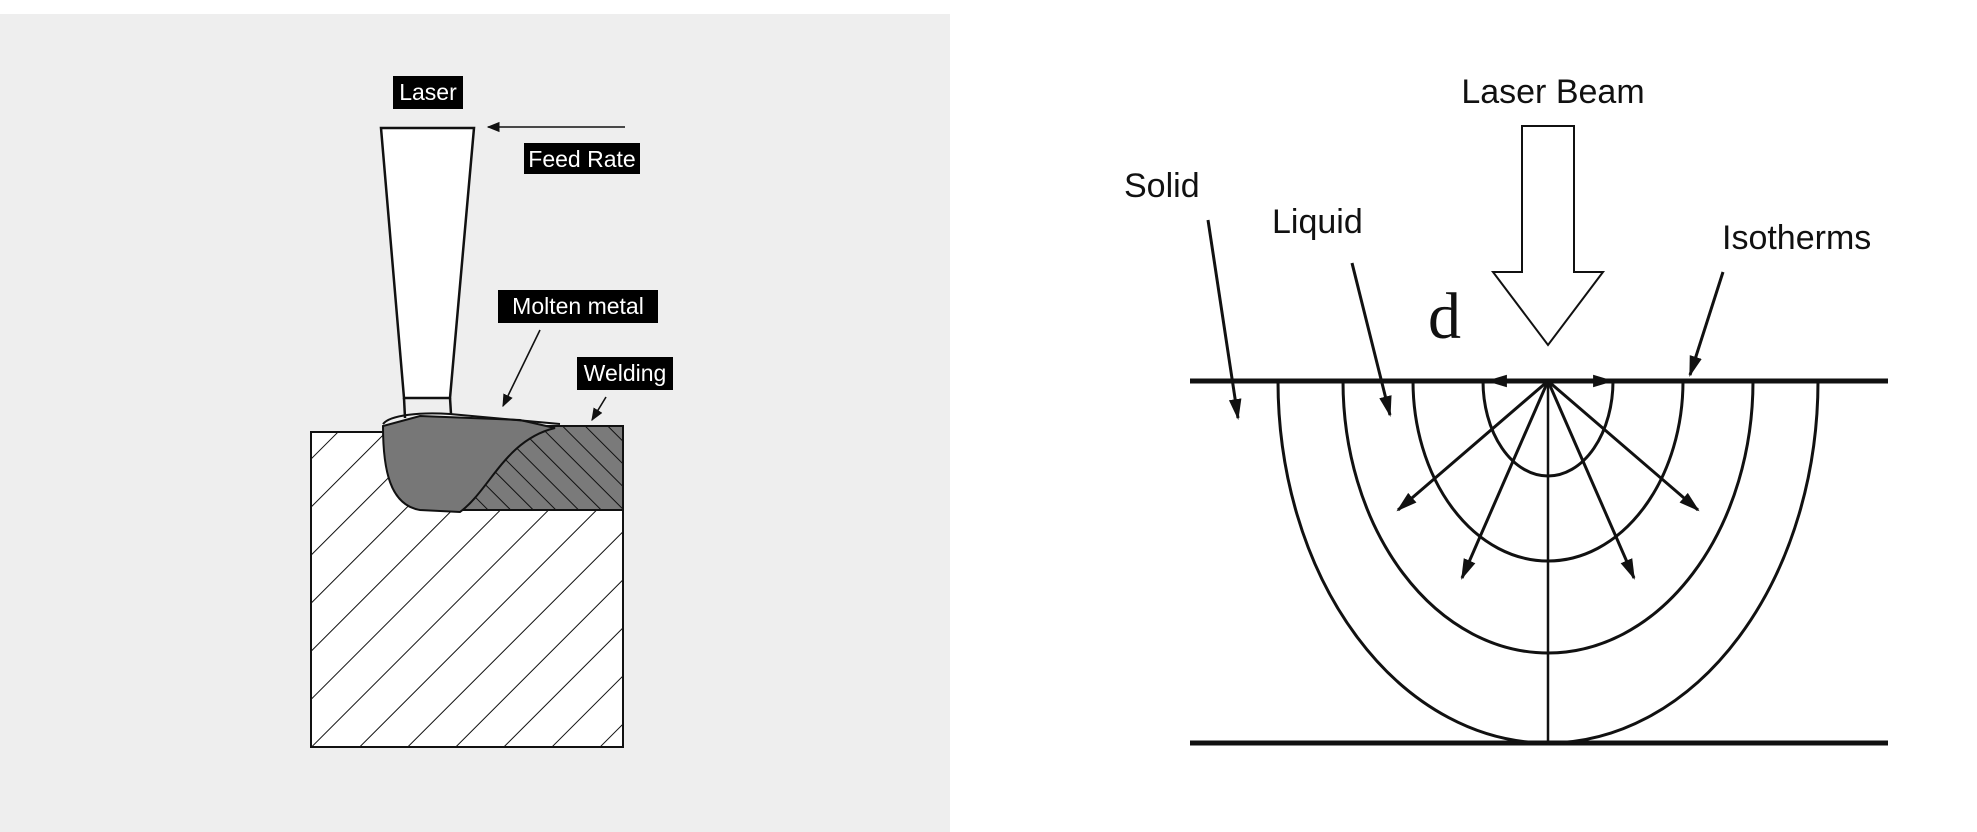 This screenshot has width=1977, height=832. I want to click on solid-leader, so click(1224, 320).